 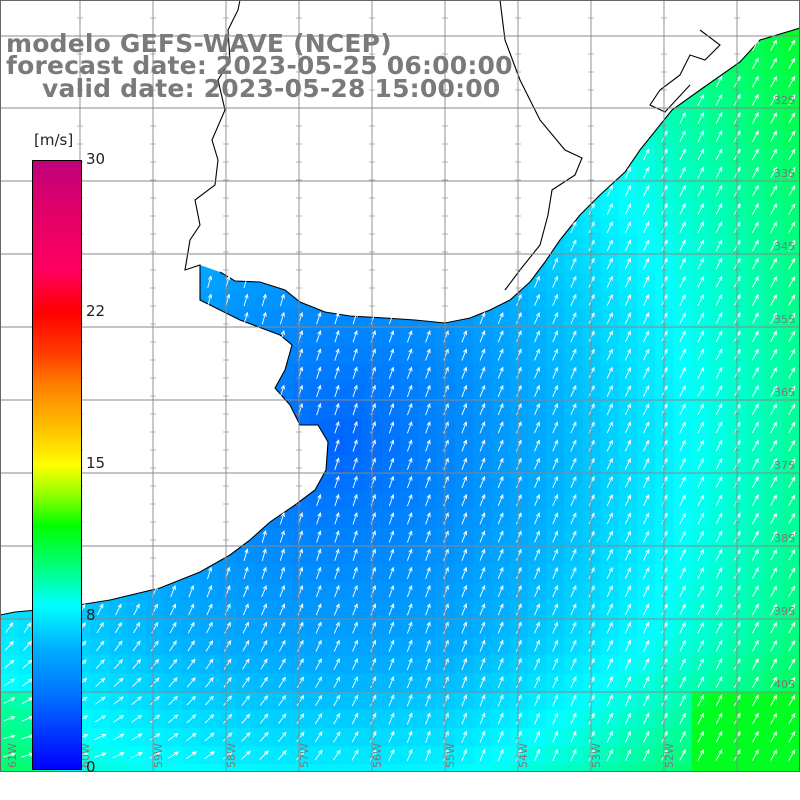 I want to click on plot-margin, so click(x=400, y=786).